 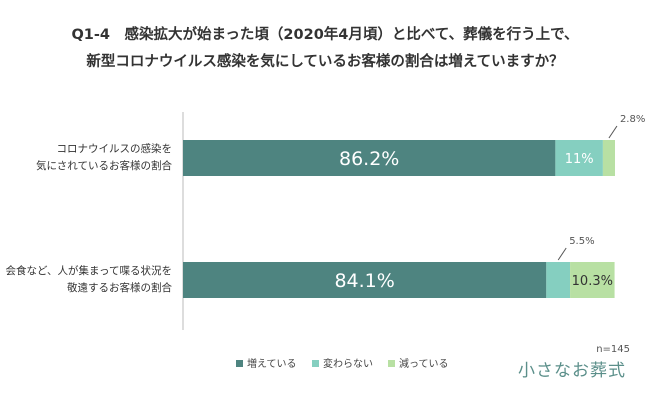 I want to click on data-label: 86.2%, so click(x=369, y=159).